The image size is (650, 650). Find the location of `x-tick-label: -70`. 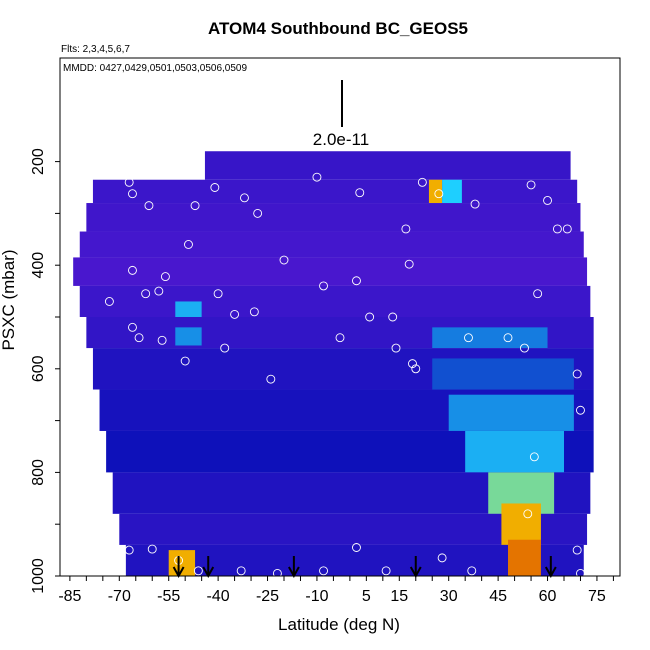

x-tick-label: -70 is located at coordinates (119, 596).